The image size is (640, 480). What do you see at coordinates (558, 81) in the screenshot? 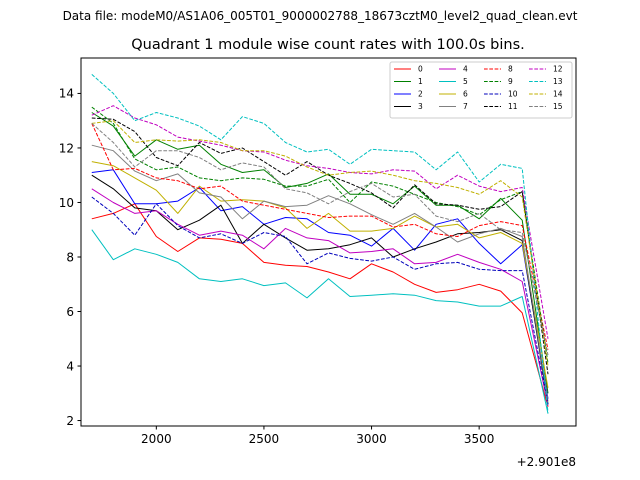
I see `legend-label-13: 13` at bounding box center [558, 81].